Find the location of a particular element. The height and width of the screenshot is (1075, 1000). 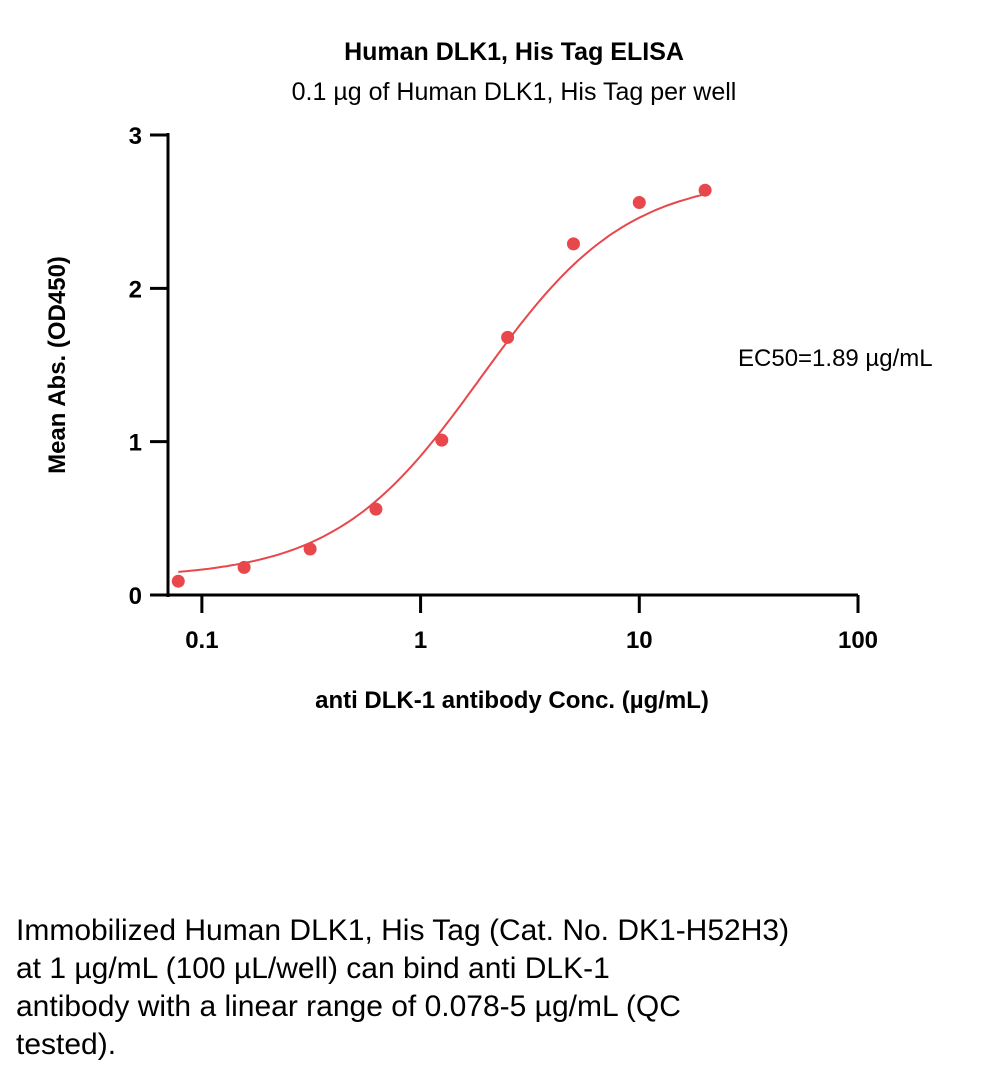

ec50-annotation: EC50=1.89 µg/mL is located at coordinates (835, 358).